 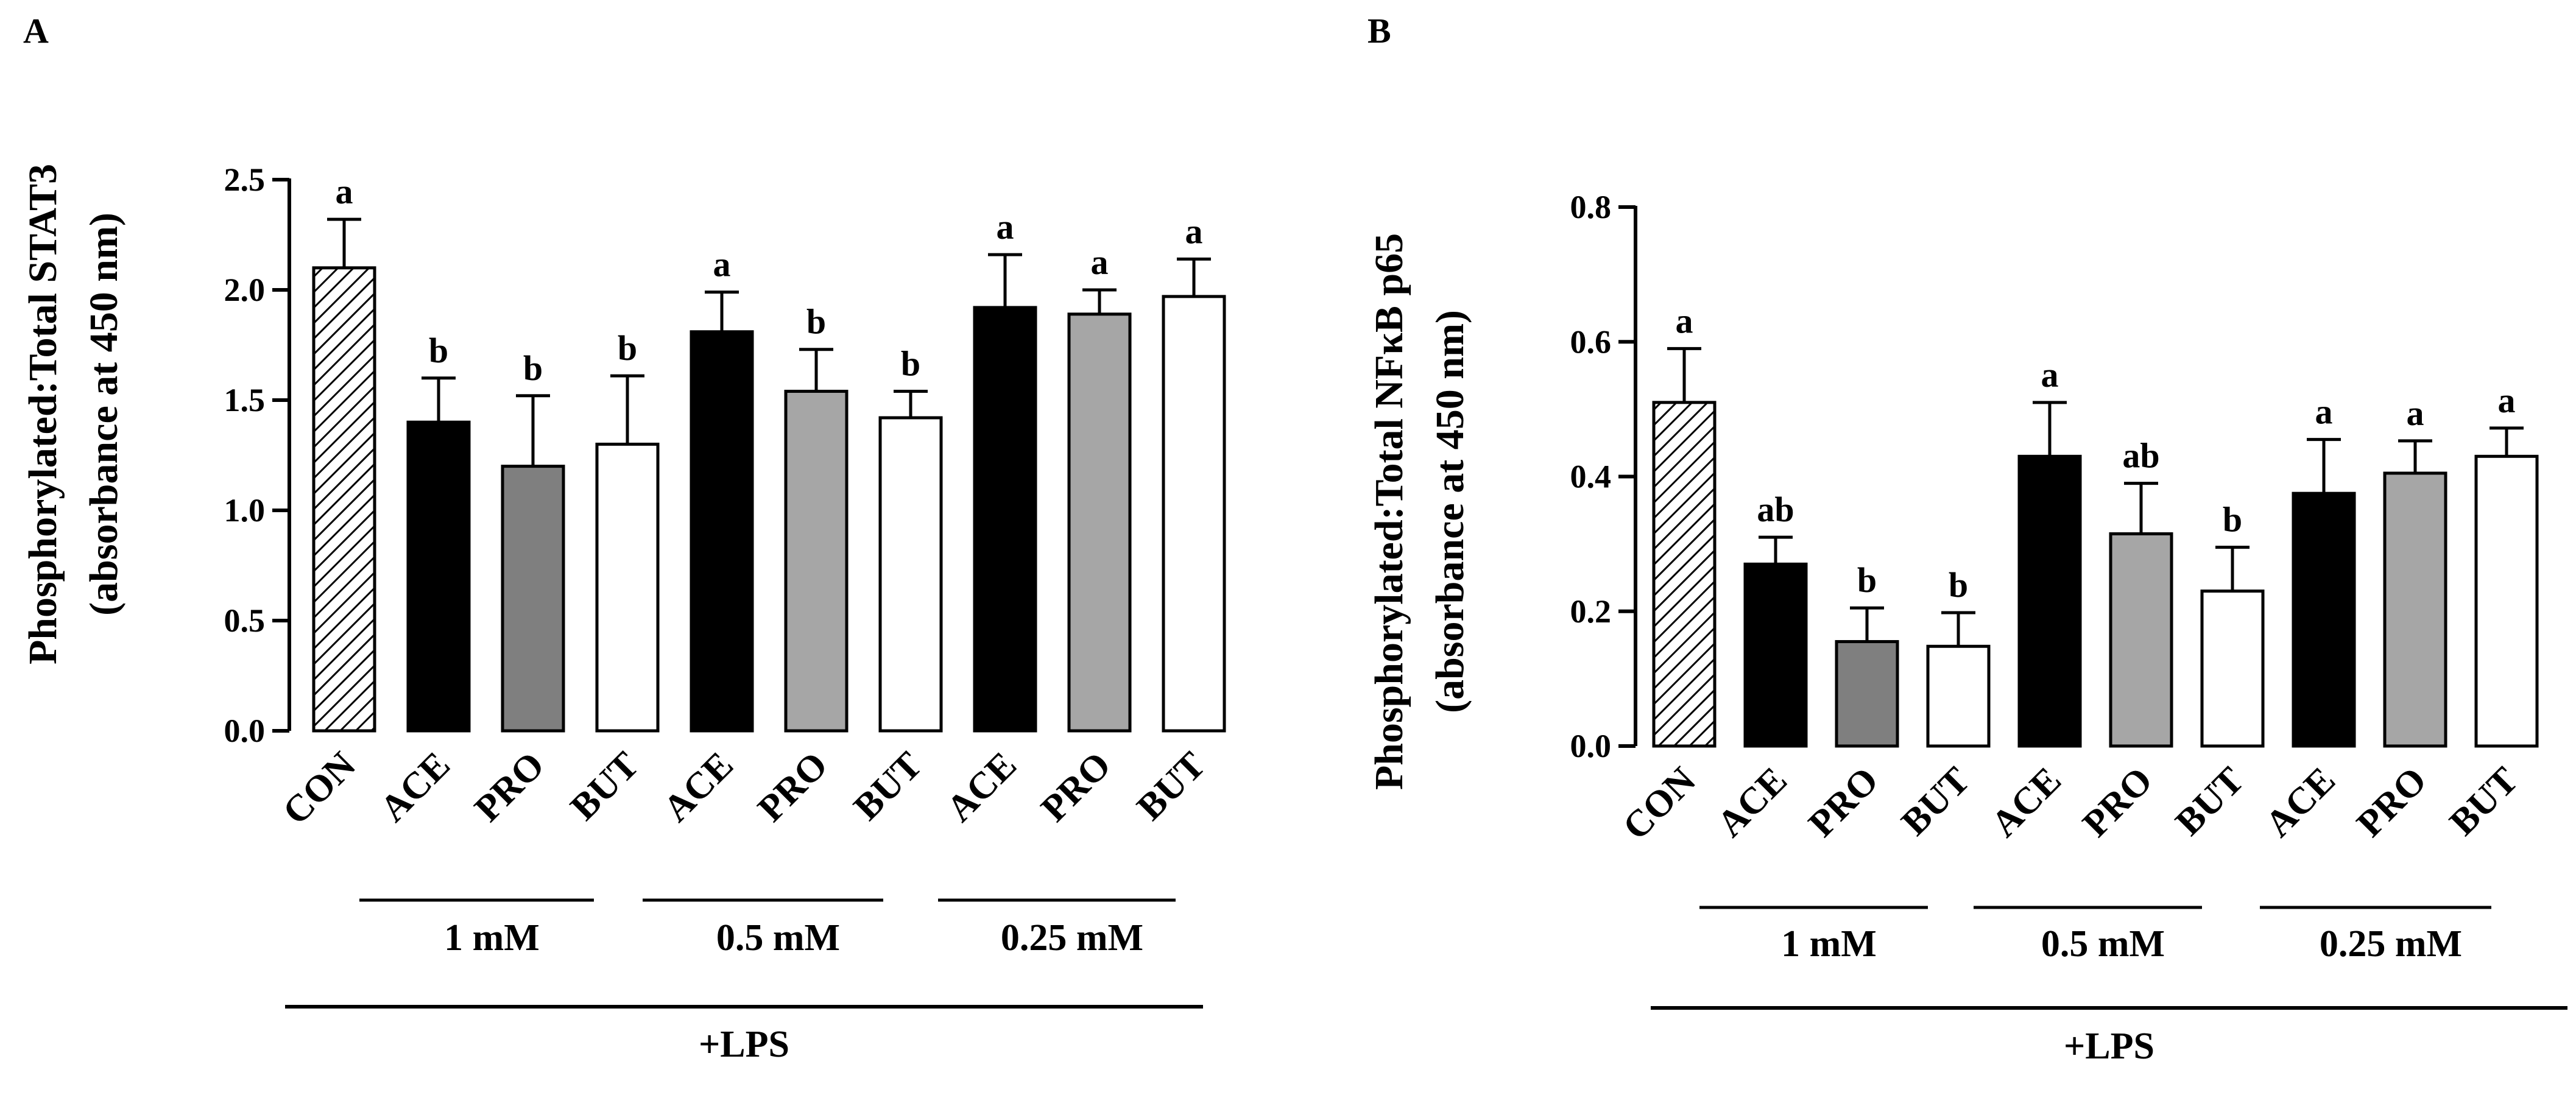 I want to click on panel-b-group-label: 1 mM, so click(x=1829, y=944).